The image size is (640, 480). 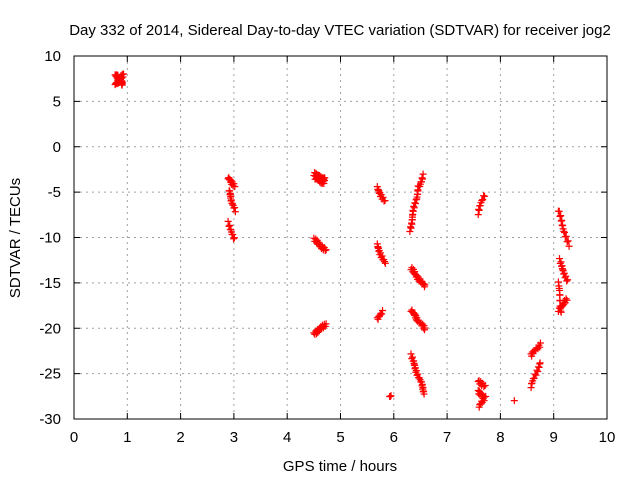 What do you see at coordinates (607, 437) in the screenshot?
I see `x-tick-label: 10` at bounding box center [607, 437].